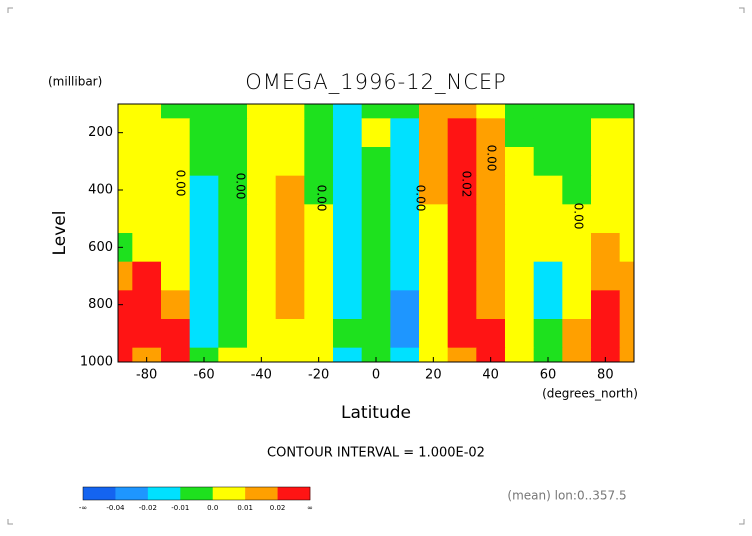 The image size is (752, 536). I want to click on colorbar-label: 0.0, so click(212, 508).